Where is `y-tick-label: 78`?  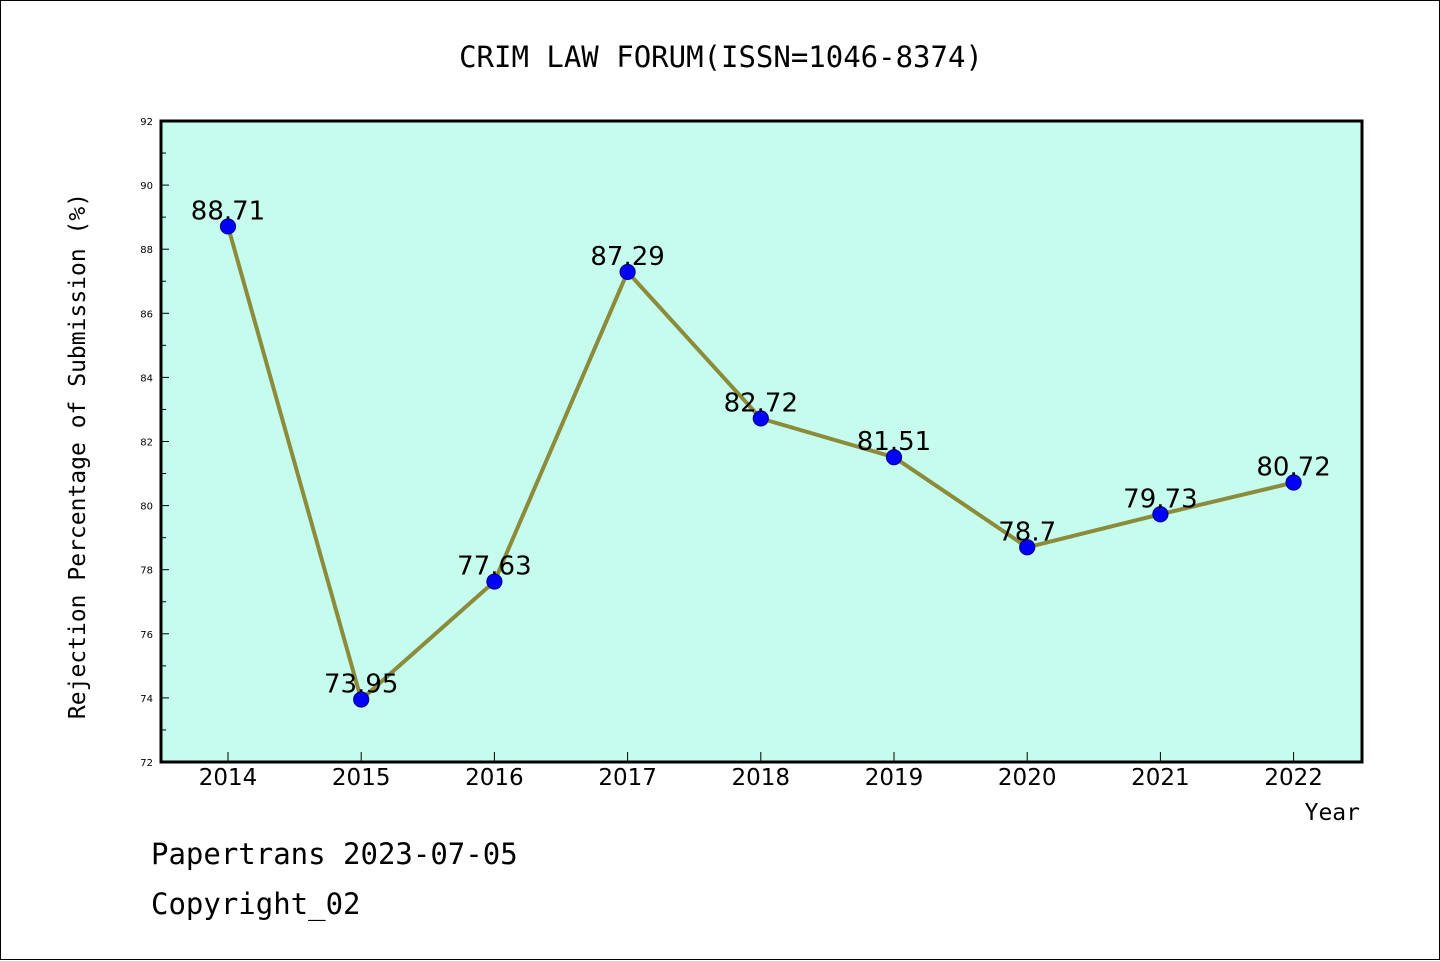 y-tick-label: 78 is located at coordinates (146, 571).